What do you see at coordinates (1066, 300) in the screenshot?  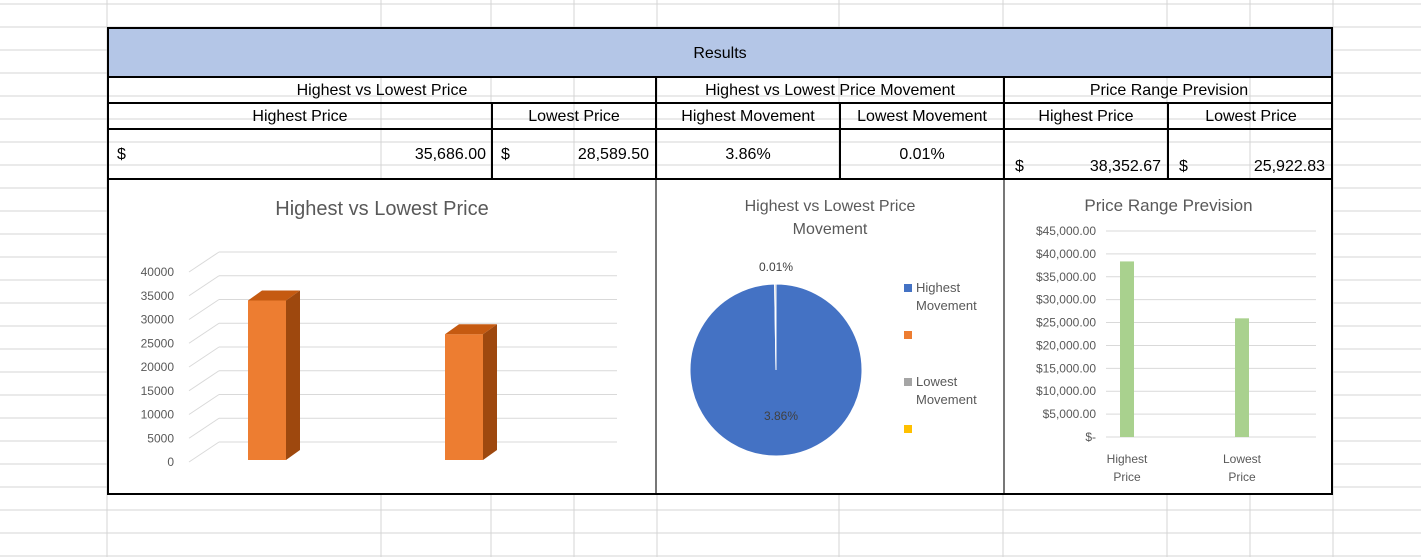 I see `chart3-y-tick-label: $30,000.00` at bounding box center [1066, 300].